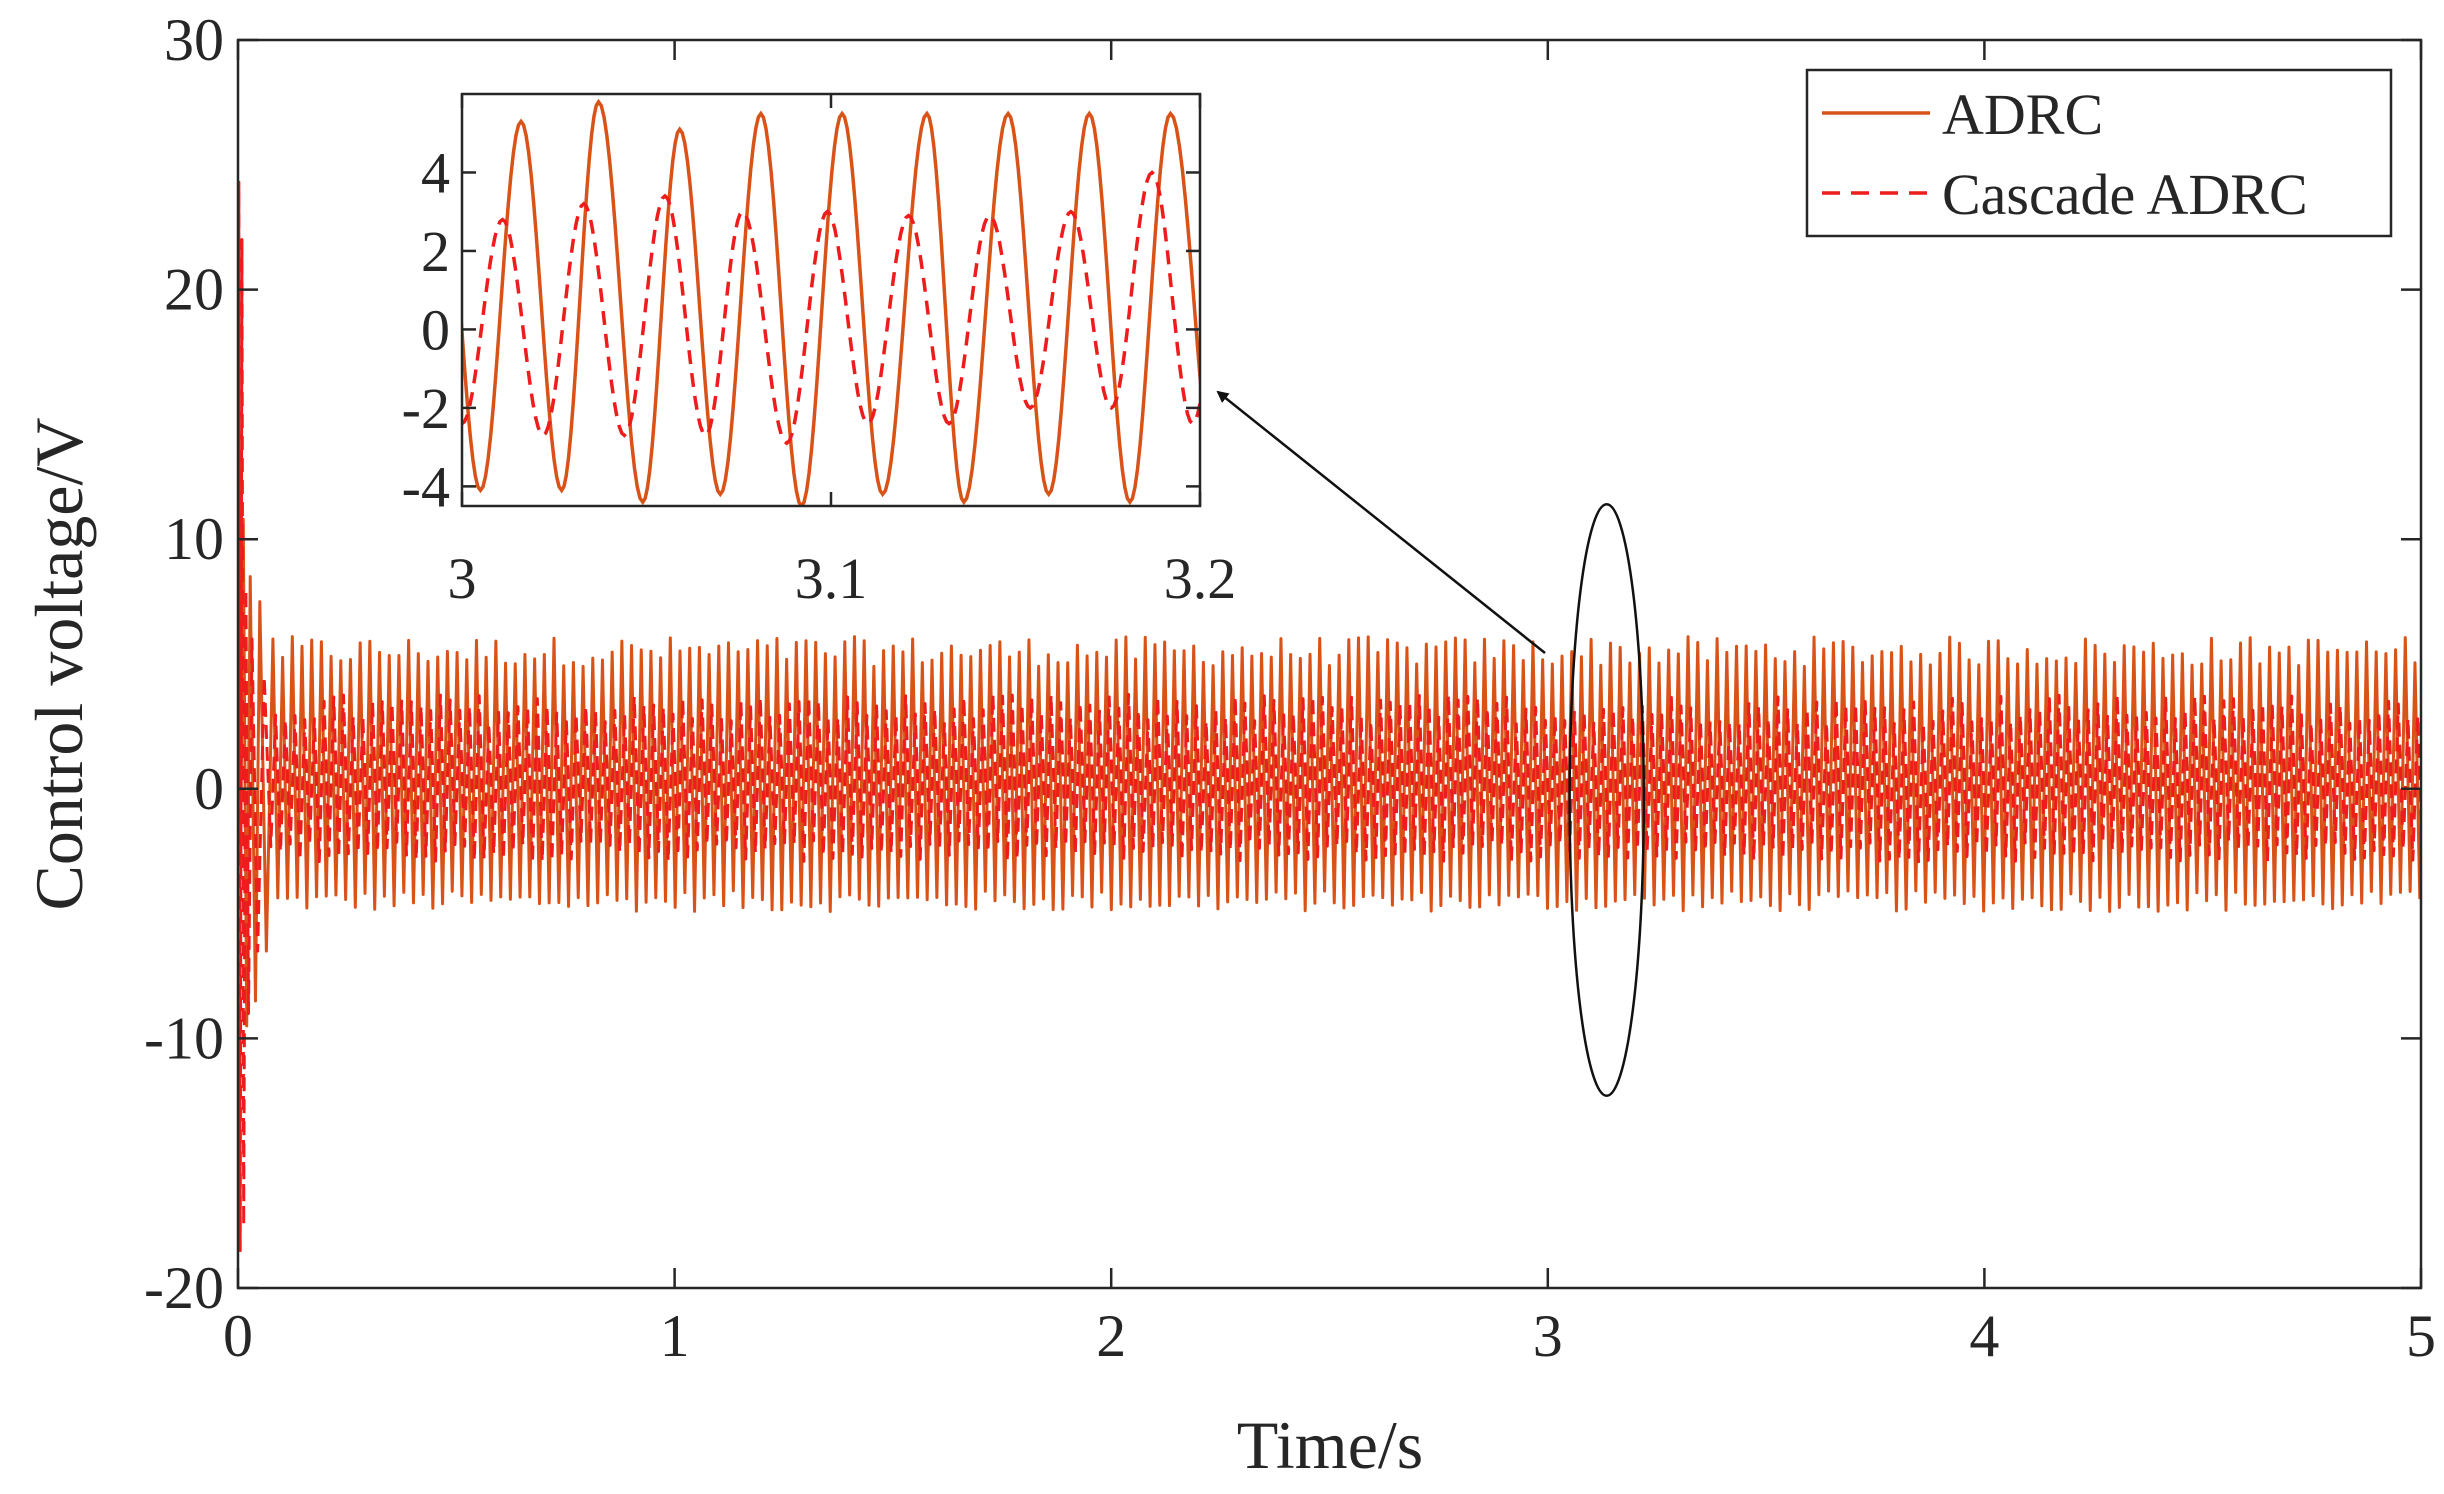 The image size is (2444, 1494). Describe the element at coordinates (1607, 800) in the screenshot. I see `zoom-ellipse` at that location.